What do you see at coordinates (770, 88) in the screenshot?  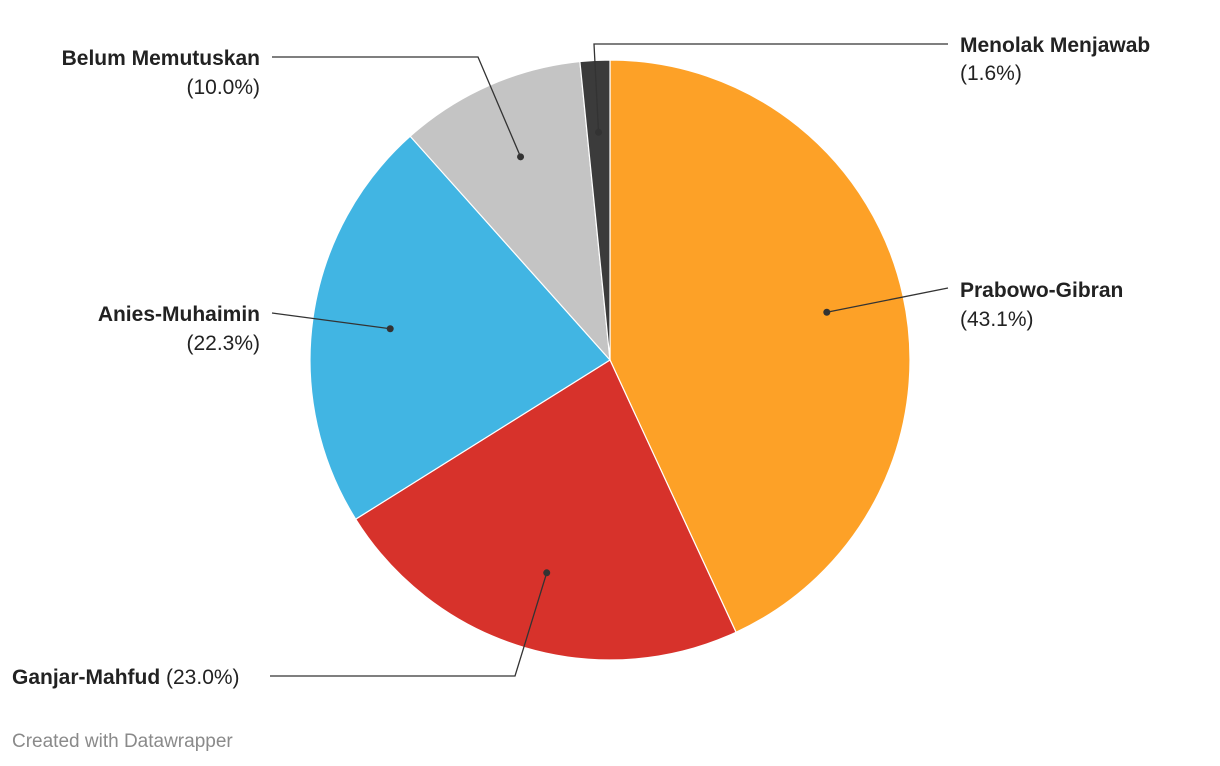 I see `leader-line-menolak-menjawab` at bounding box center [770, 88].